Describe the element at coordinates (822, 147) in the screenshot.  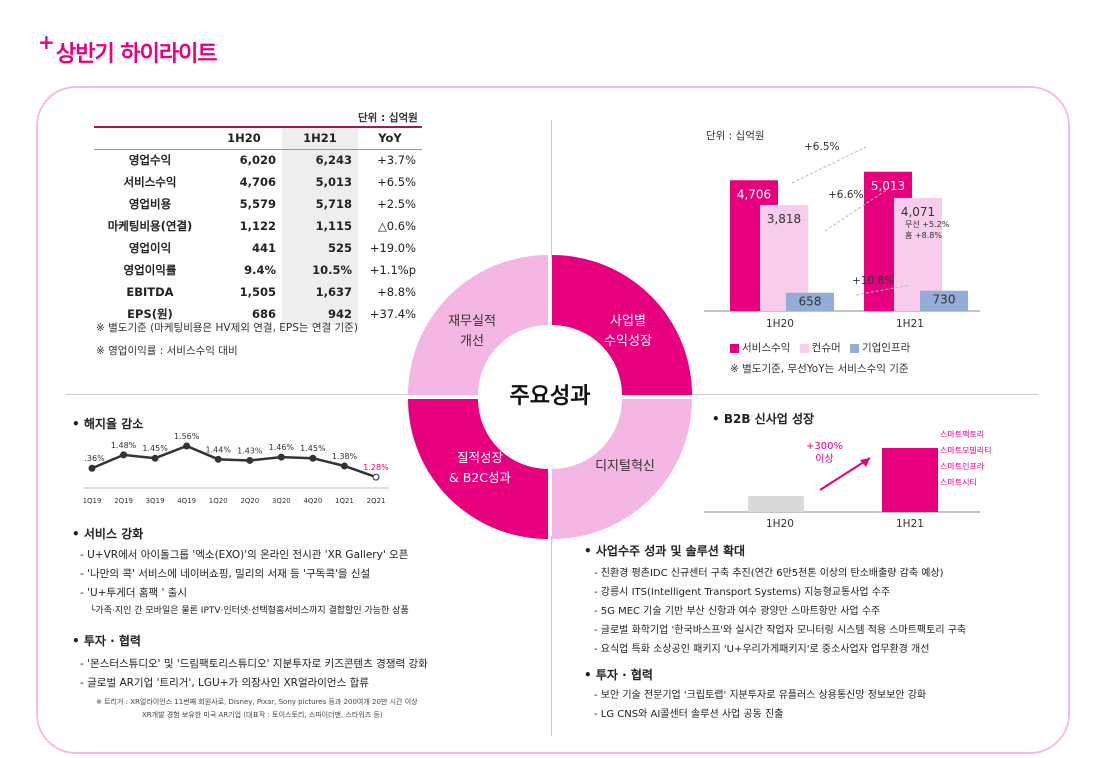
I see `rev-pct-top: +6.5%` at that location.